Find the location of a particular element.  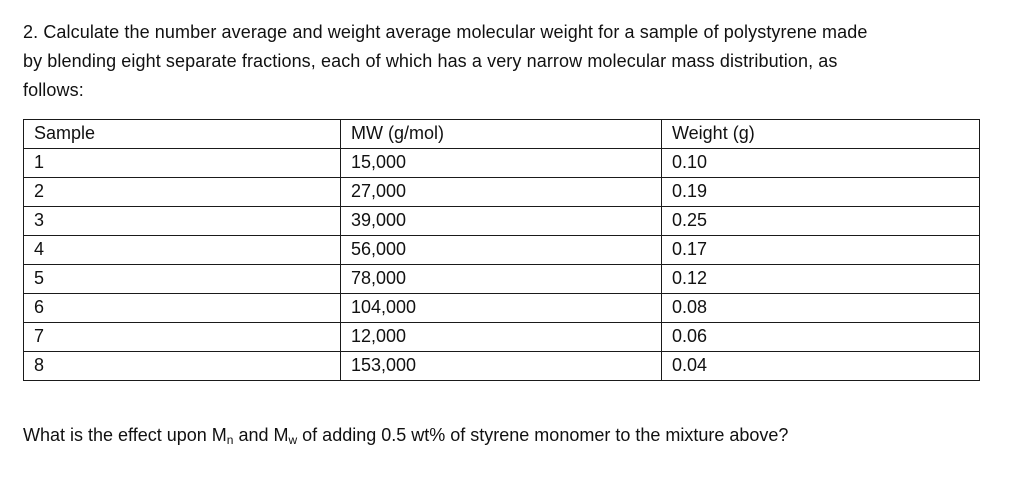

cell-weight: 0.10 is located at coordinates (820, 163).